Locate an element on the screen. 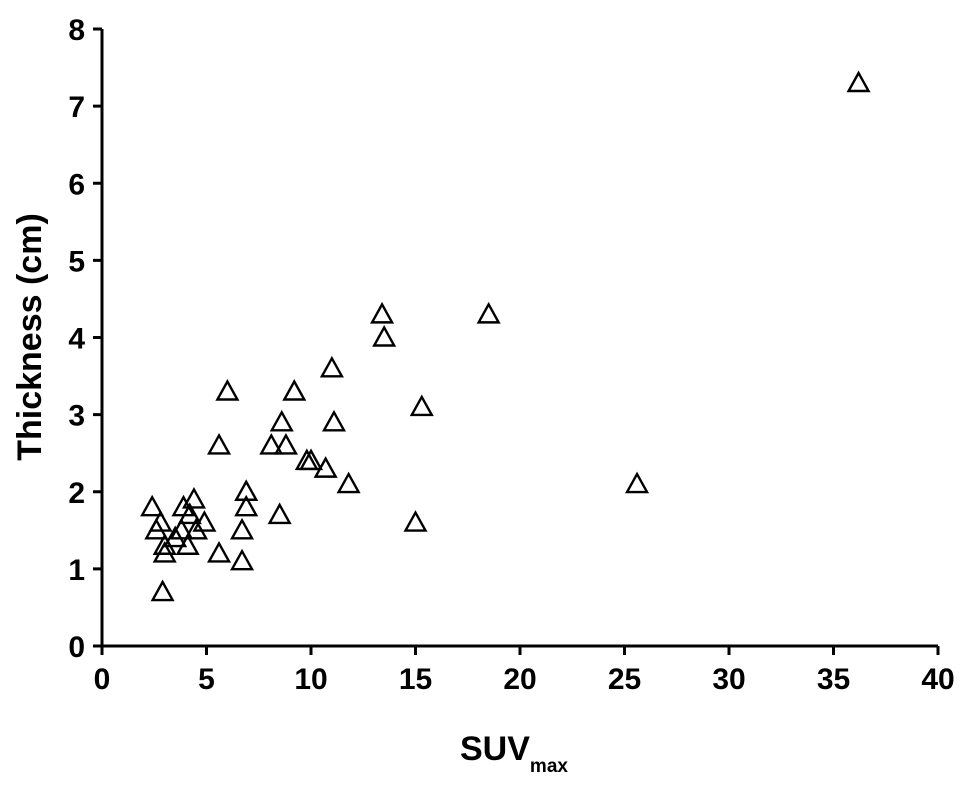  y-tick-label: 8 is located at coordinates (76, 30).